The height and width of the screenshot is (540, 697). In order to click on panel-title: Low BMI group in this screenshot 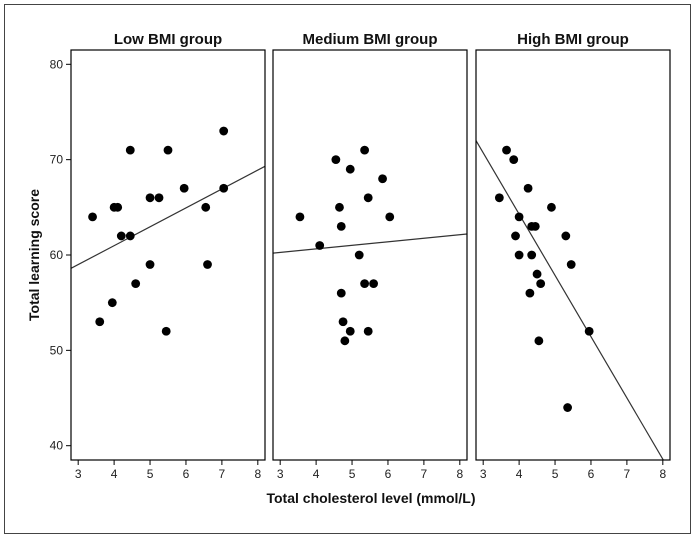, I will do `click(168, 39)`.